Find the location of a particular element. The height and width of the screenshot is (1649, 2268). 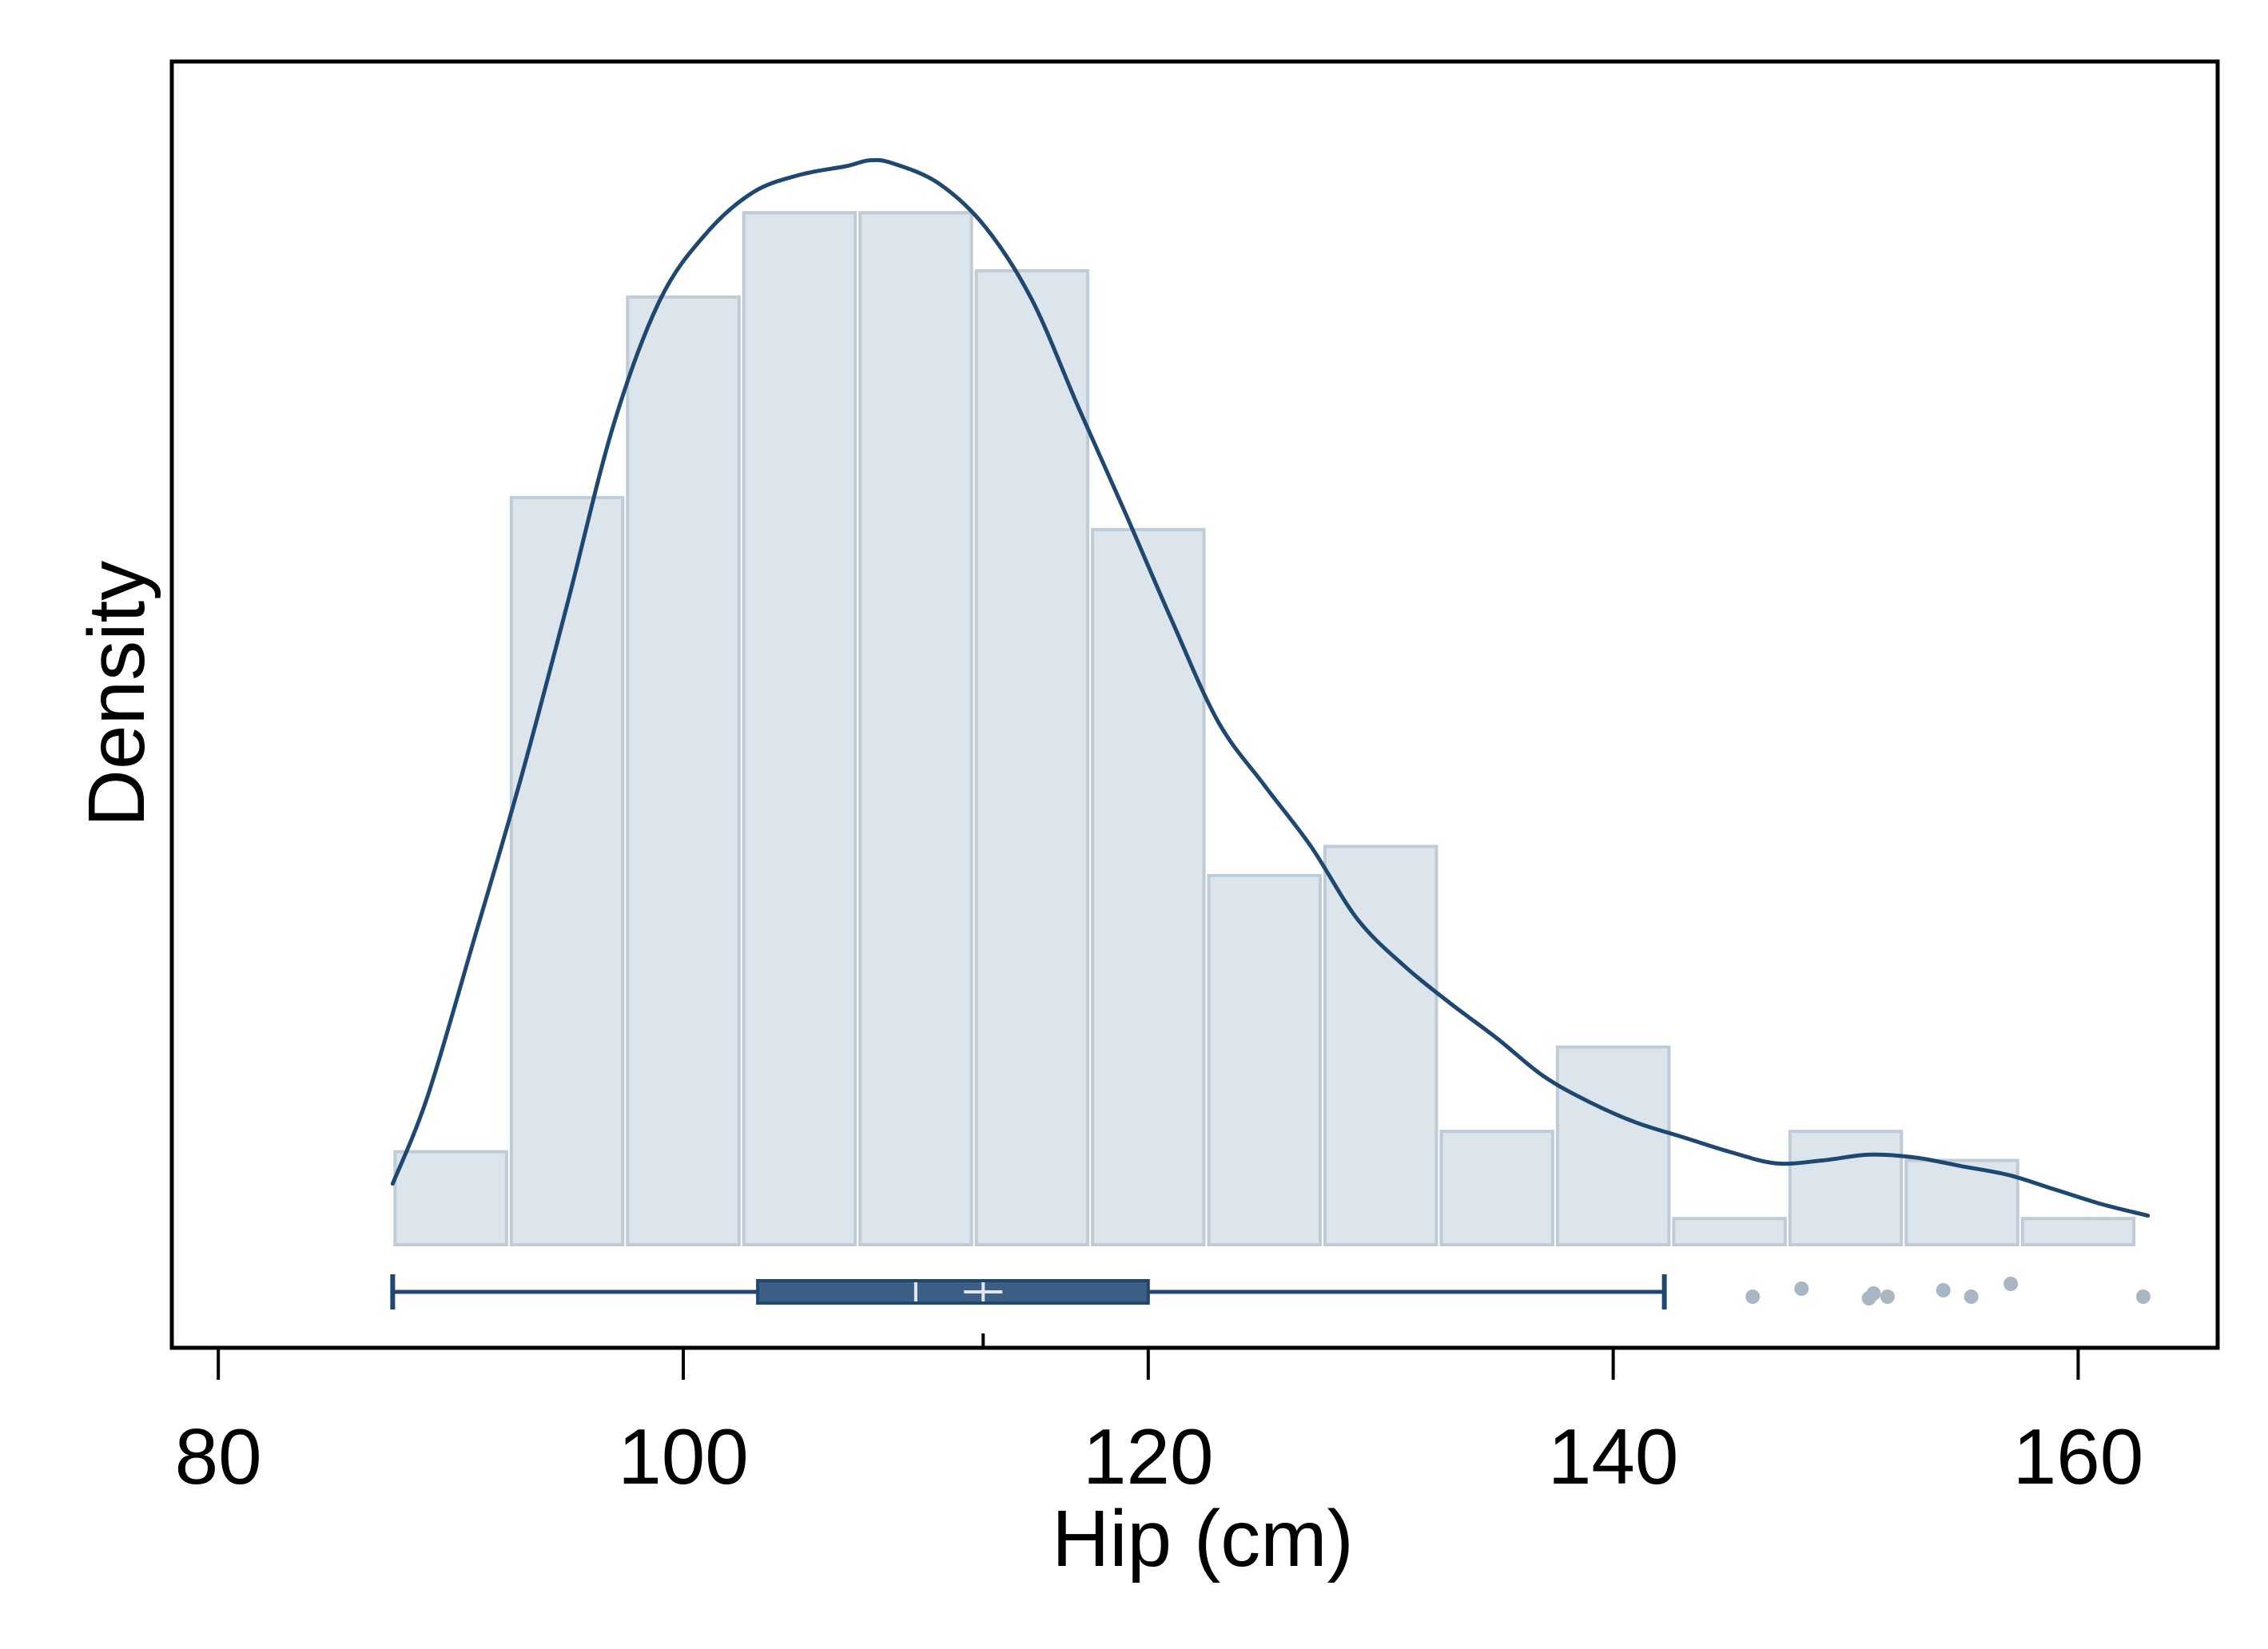

x-axis: 80 100 120 140 160 is located at coordinates (1159, 1416).